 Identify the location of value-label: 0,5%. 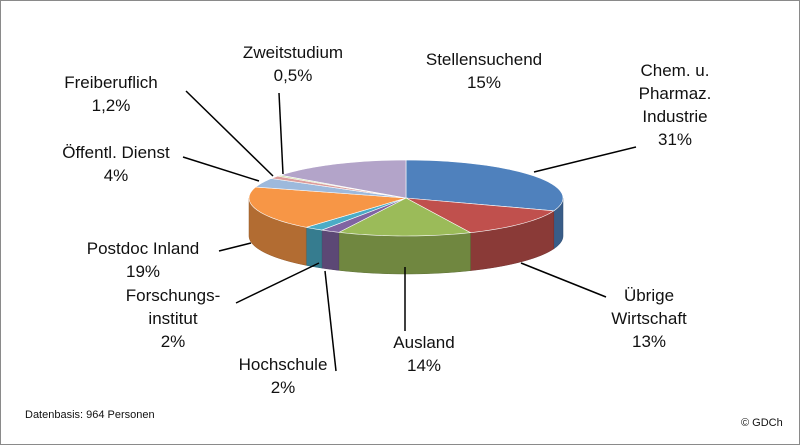
(293, 75).